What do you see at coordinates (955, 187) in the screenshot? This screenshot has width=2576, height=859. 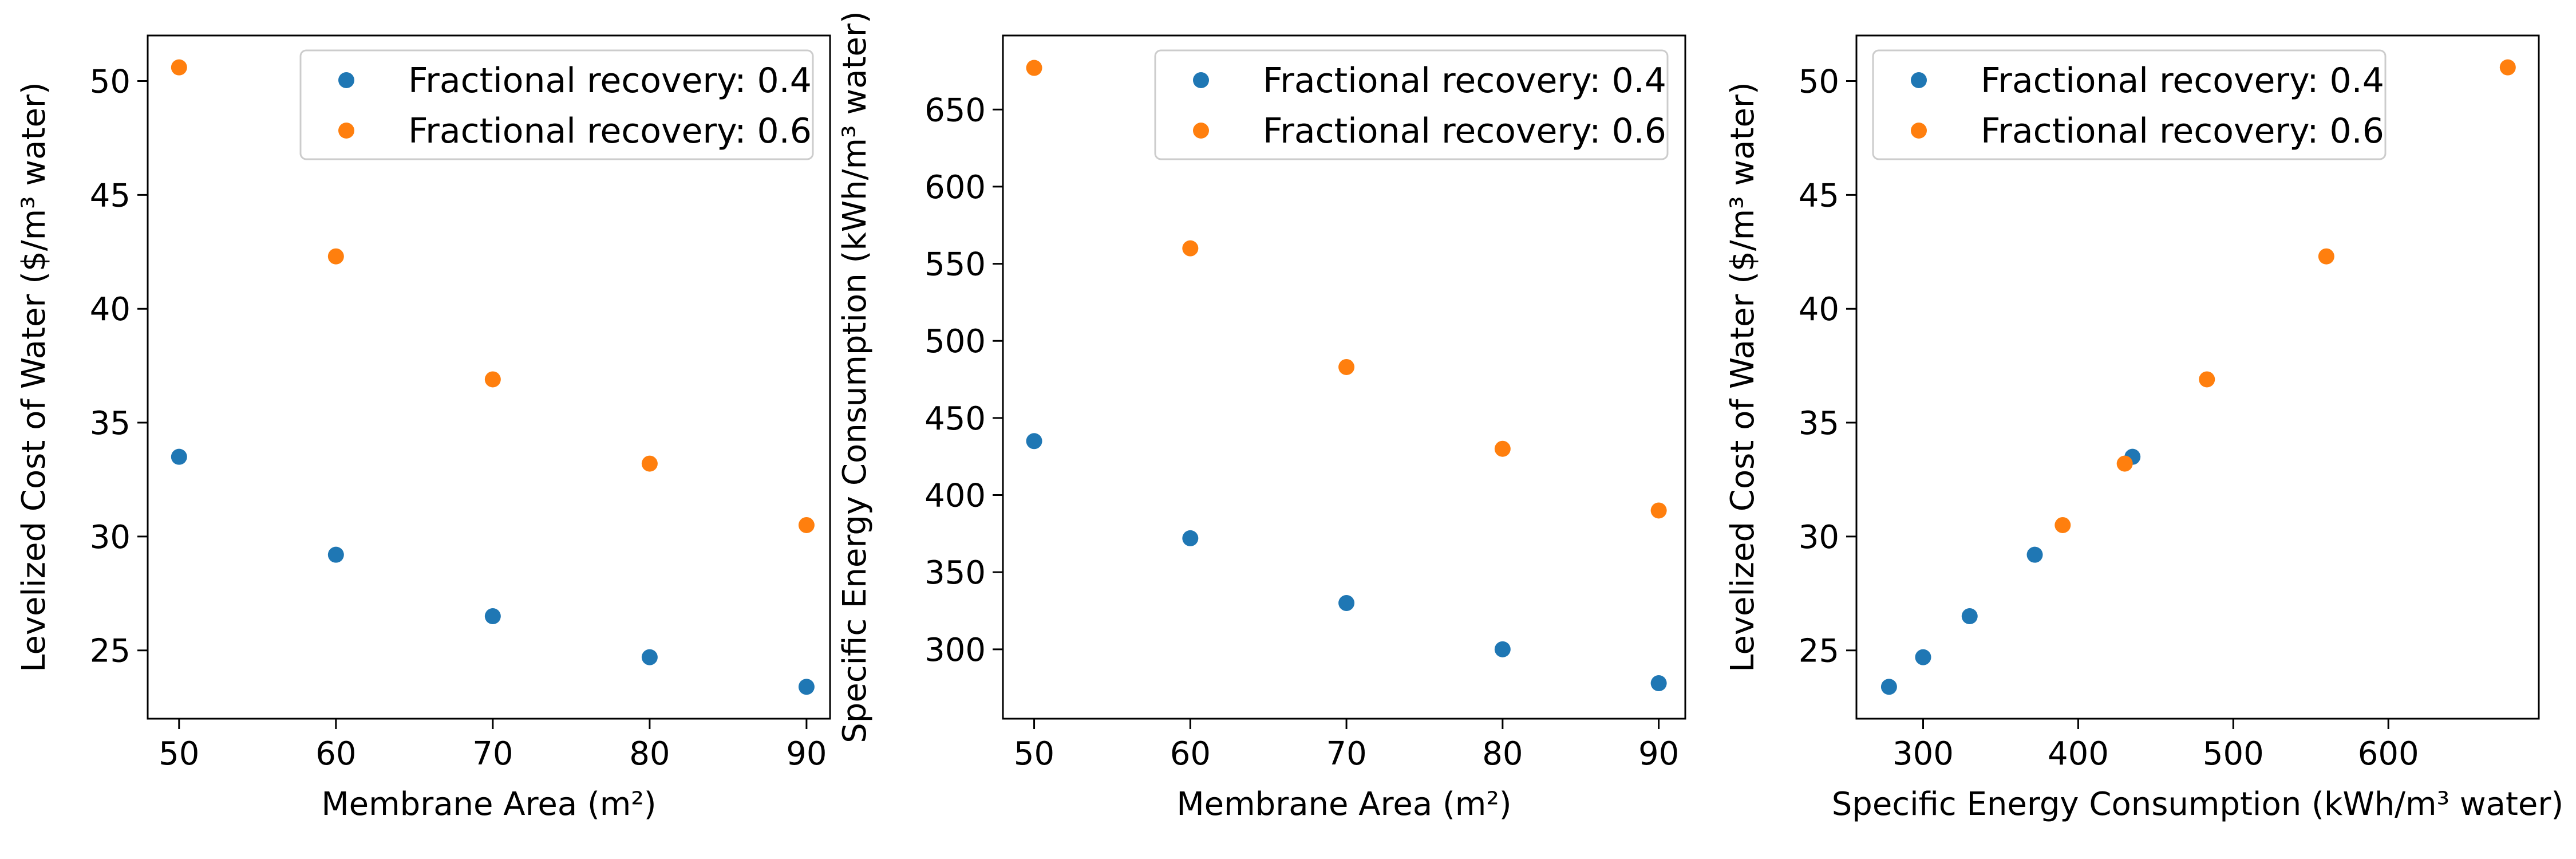 I see `y-tick-label: 600` at bounding box center [955, 187].